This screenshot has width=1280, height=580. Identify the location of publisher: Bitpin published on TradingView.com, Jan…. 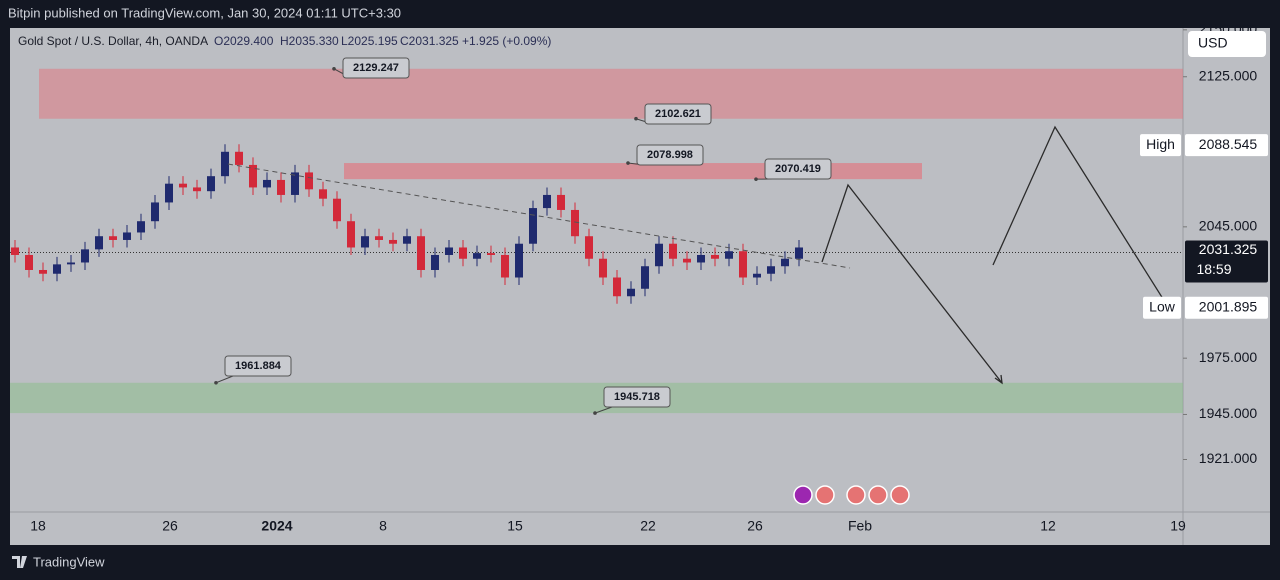
(204, 12).